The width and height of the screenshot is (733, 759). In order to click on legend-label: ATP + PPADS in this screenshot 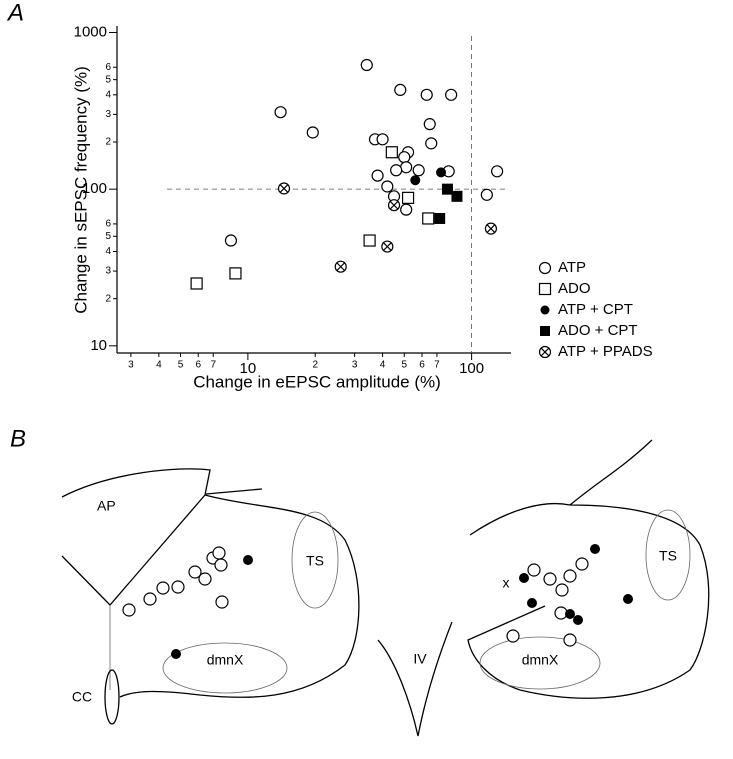, I will do `click(605, 351)`.